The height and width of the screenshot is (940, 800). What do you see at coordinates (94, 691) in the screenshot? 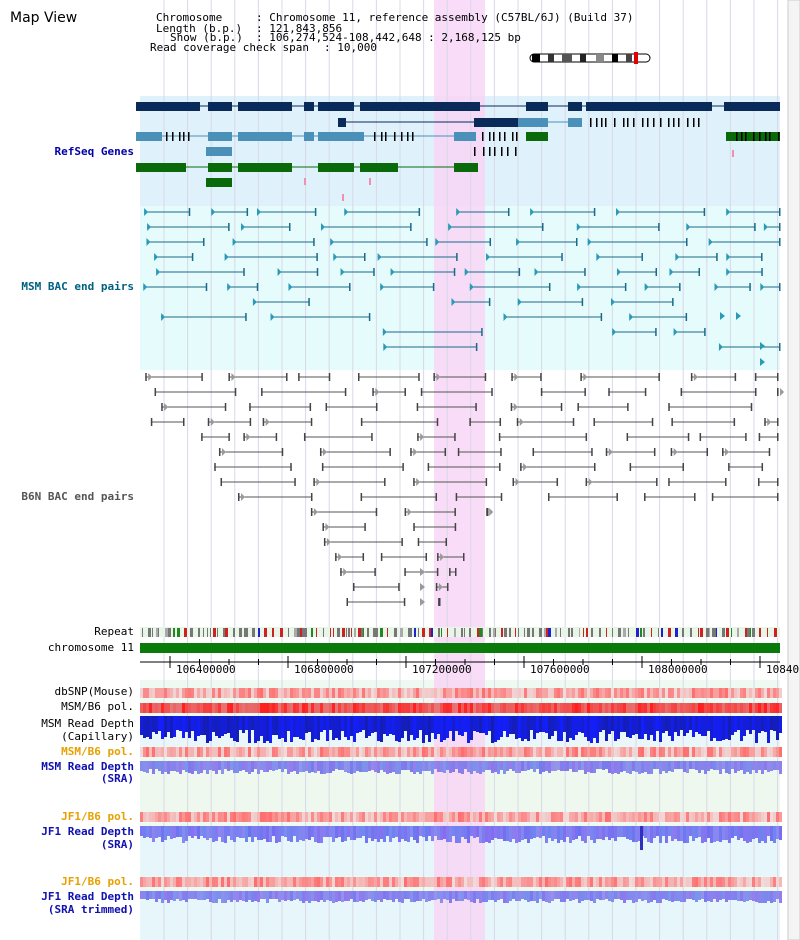
I see `dbsnp-track-label: dbSNP(Mouse)` at bounding box center [94, 691].